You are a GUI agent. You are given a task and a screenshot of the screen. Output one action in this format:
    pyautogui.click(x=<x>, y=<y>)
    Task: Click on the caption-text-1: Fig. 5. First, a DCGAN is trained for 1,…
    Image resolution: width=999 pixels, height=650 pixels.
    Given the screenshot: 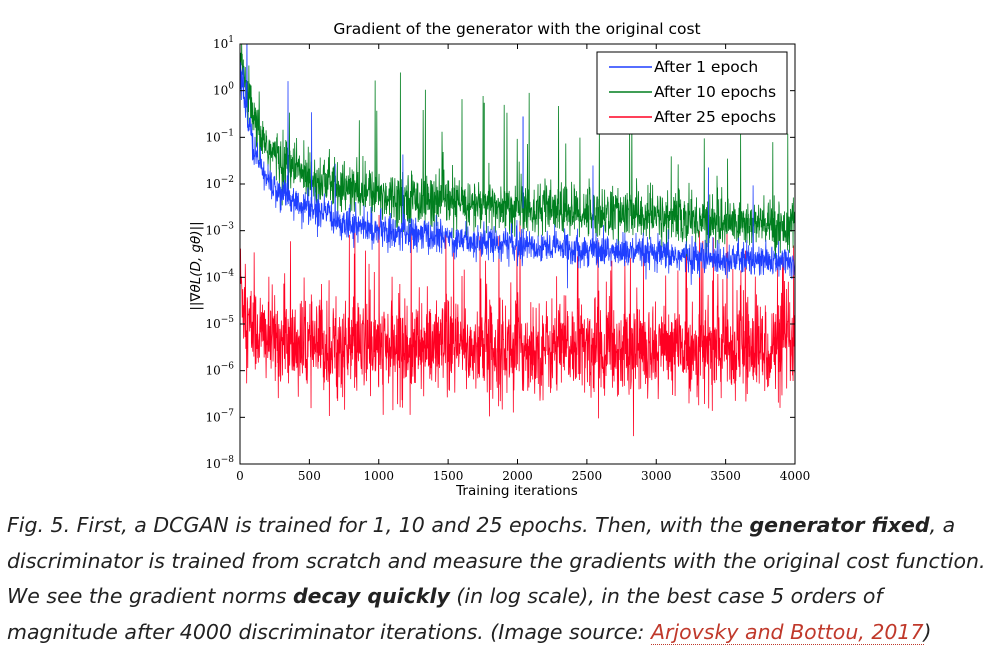 What is the action you would take?
    pyautogui.click(x=378, y=525)
    